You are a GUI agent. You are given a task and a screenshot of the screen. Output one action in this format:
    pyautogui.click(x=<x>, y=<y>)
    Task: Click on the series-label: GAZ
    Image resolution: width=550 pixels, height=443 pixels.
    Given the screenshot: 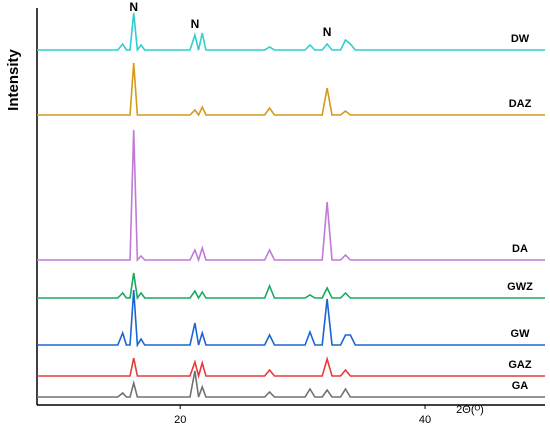 What is the action you would take?
    pyautogui.click(x=520, y=365)
    